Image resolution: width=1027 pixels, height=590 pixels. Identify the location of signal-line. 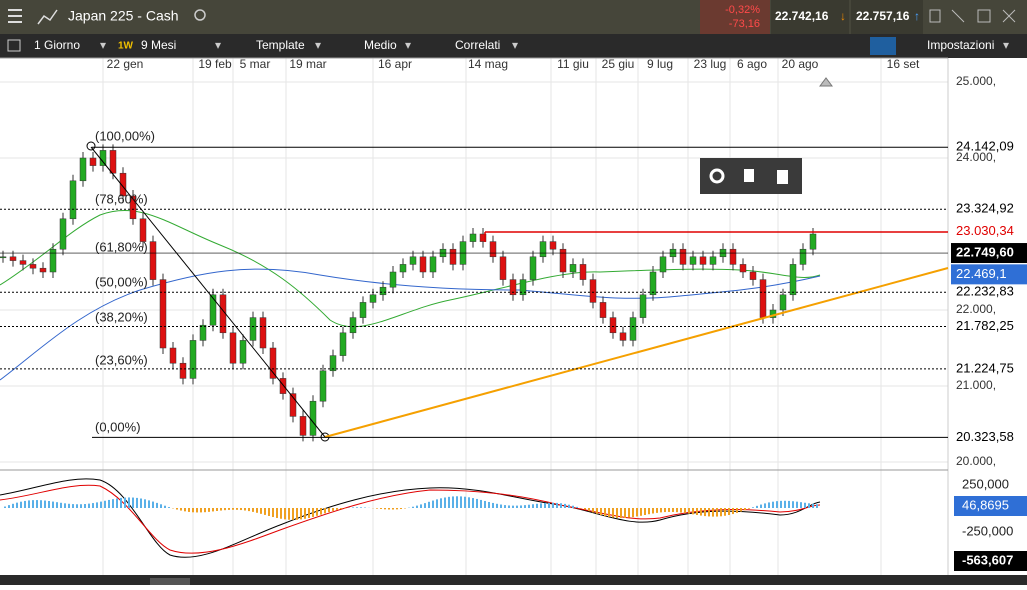
(410, 519).